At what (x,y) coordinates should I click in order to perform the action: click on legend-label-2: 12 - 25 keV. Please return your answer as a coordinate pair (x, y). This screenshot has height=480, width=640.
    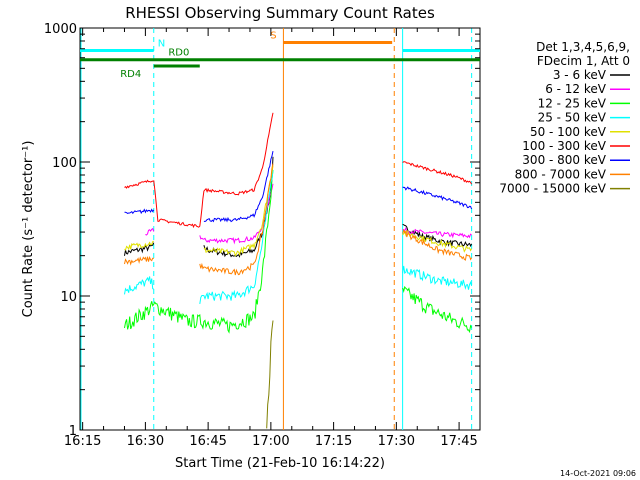
    Looking at the image, I should click on (572, 103).